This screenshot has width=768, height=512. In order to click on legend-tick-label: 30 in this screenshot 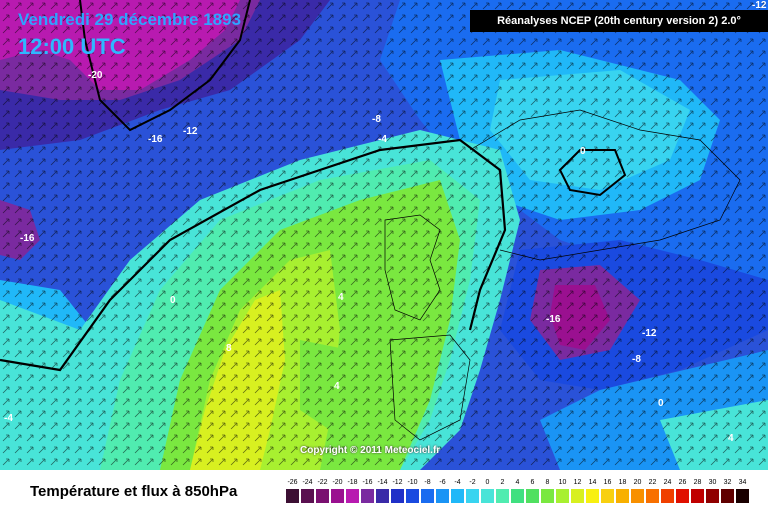, I will do `click(713, 482)`.